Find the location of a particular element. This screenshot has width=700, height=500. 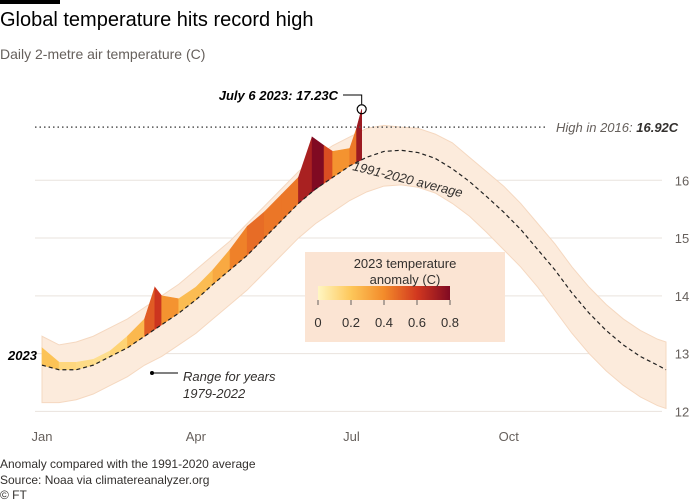

colorbar-tick-label: 0.8 is located at coordinates (450, 322).